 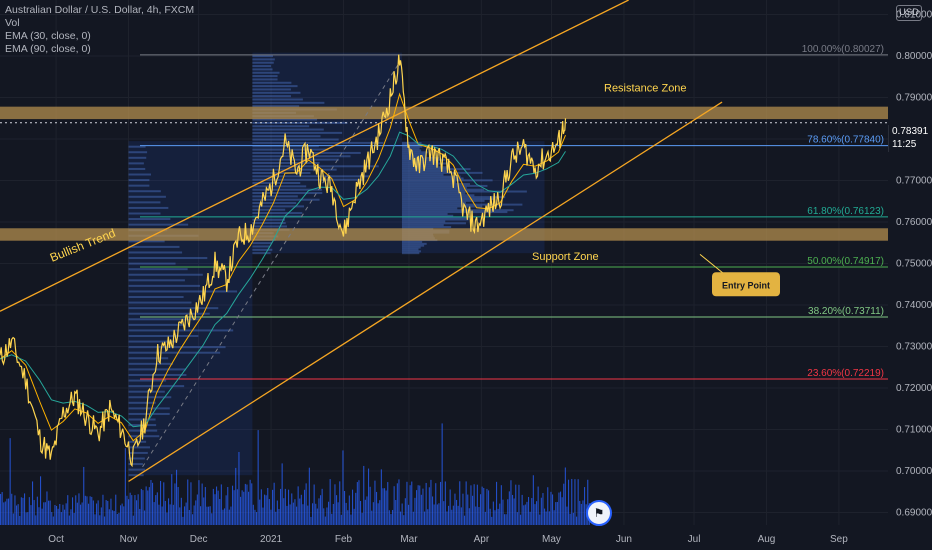 I want to click on indicator-ema-90: EMA (90, close, 0), so click(x=48, y=49).